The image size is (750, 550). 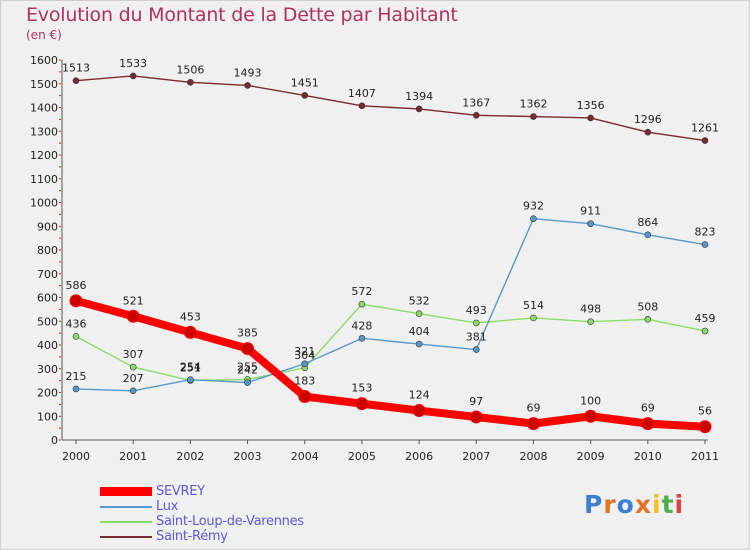 What do you see at coordinates (643, 504) in the screenshot?
I see `logo-letter: x` at bounding box center [643, 504].